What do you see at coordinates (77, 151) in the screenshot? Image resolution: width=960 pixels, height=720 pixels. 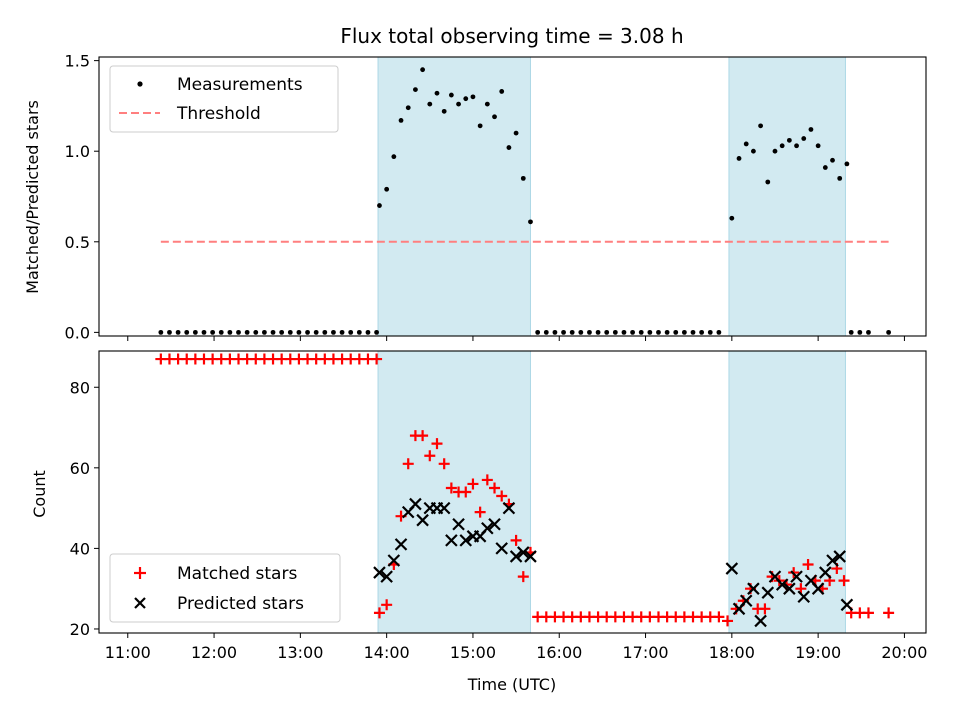 I see `y-tick-label: 1.0` at bounding box center [77, 151].